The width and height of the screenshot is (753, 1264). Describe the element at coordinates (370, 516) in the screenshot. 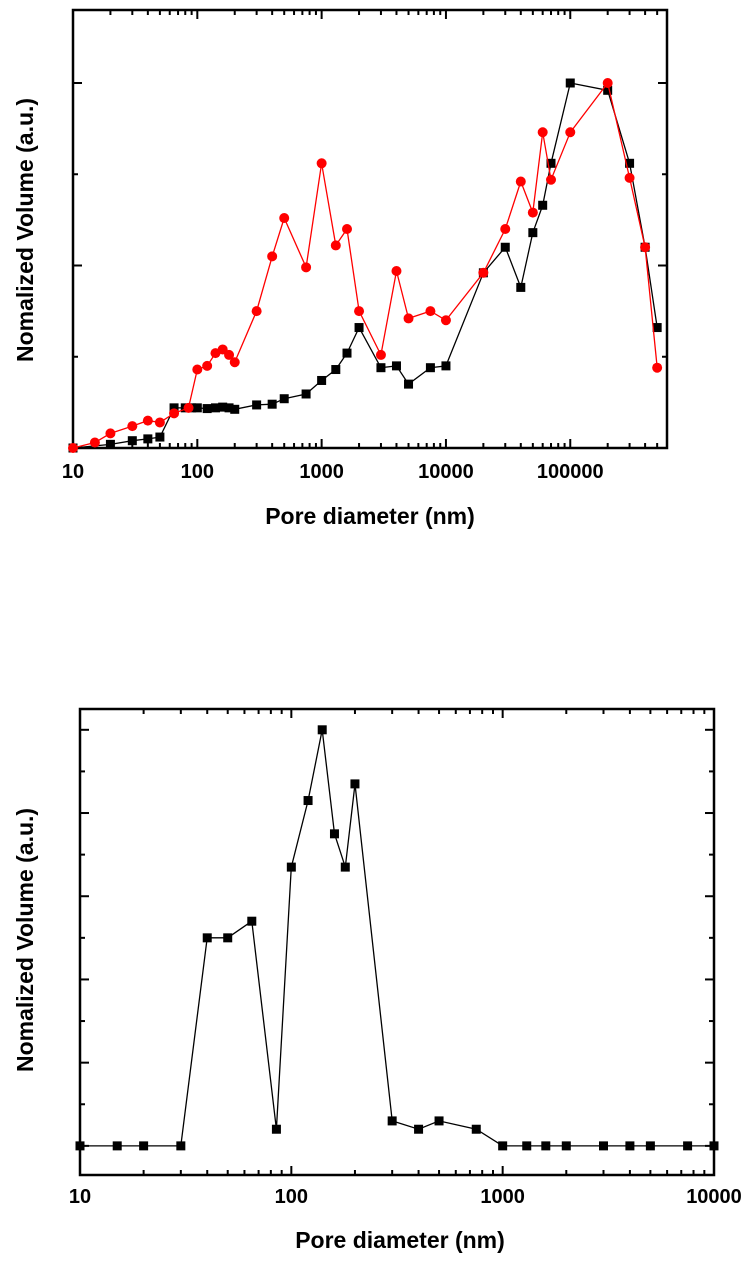

I see `chart-1-x-axis-title: Pore diameter (nm)` at that location.